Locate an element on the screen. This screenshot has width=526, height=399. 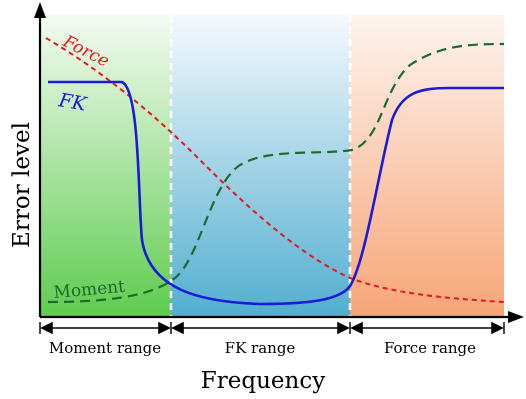
y-axis-label: Error level is located at coordinates (22, 185).